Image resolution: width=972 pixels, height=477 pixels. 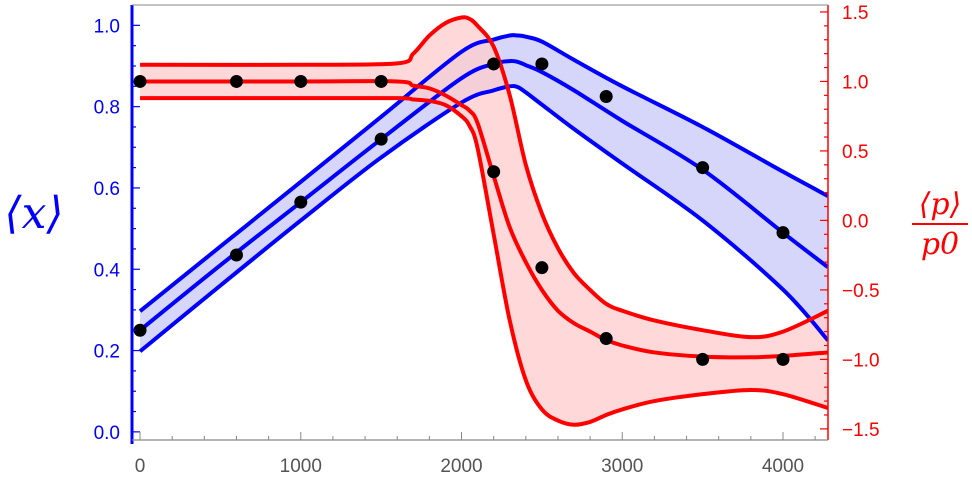 I want to click on x-axis-tick-label: 1000, so click(x=301, y=466).